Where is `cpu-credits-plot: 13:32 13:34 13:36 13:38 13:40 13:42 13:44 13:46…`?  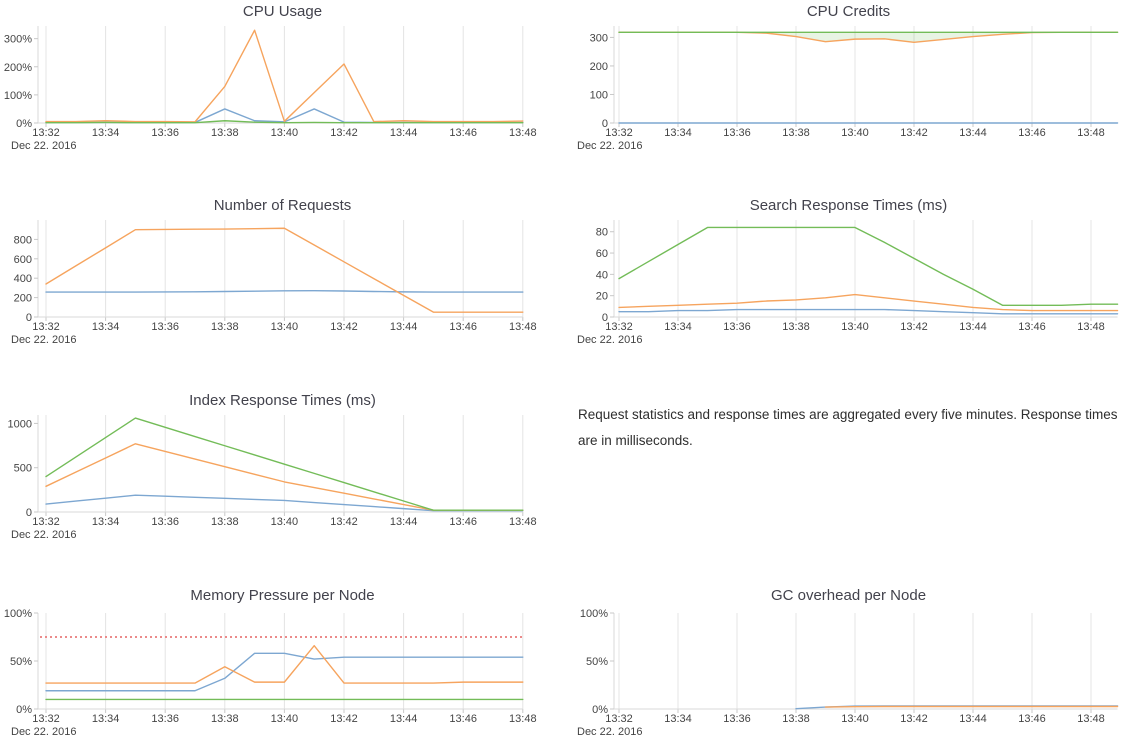
cpu-credits-plot: 13:32 13:34 13:36 13:38 13:40 13:42 13:44 13:46… is located at coordinates (848, 89).